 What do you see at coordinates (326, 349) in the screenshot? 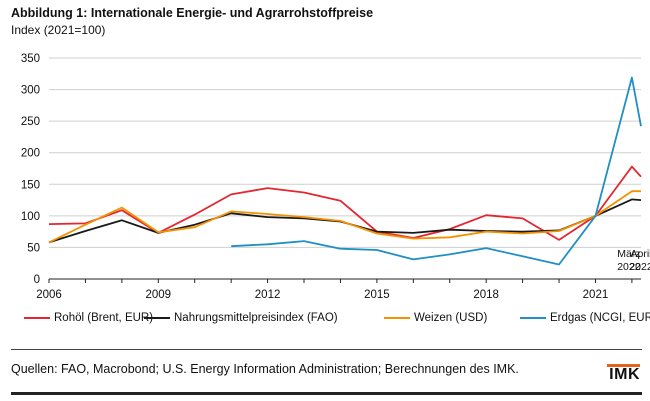
I see `source-divider` at bounding box center [326, 349].